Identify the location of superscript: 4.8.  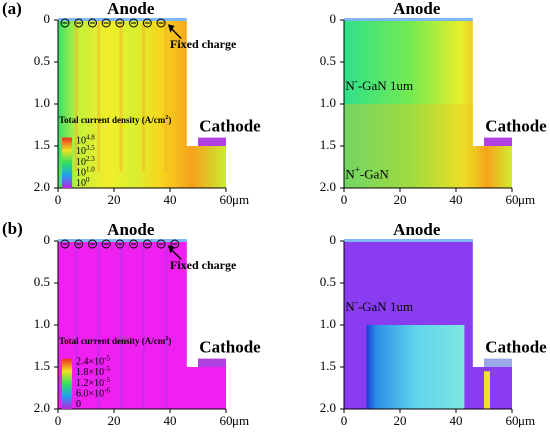
(90, 137).